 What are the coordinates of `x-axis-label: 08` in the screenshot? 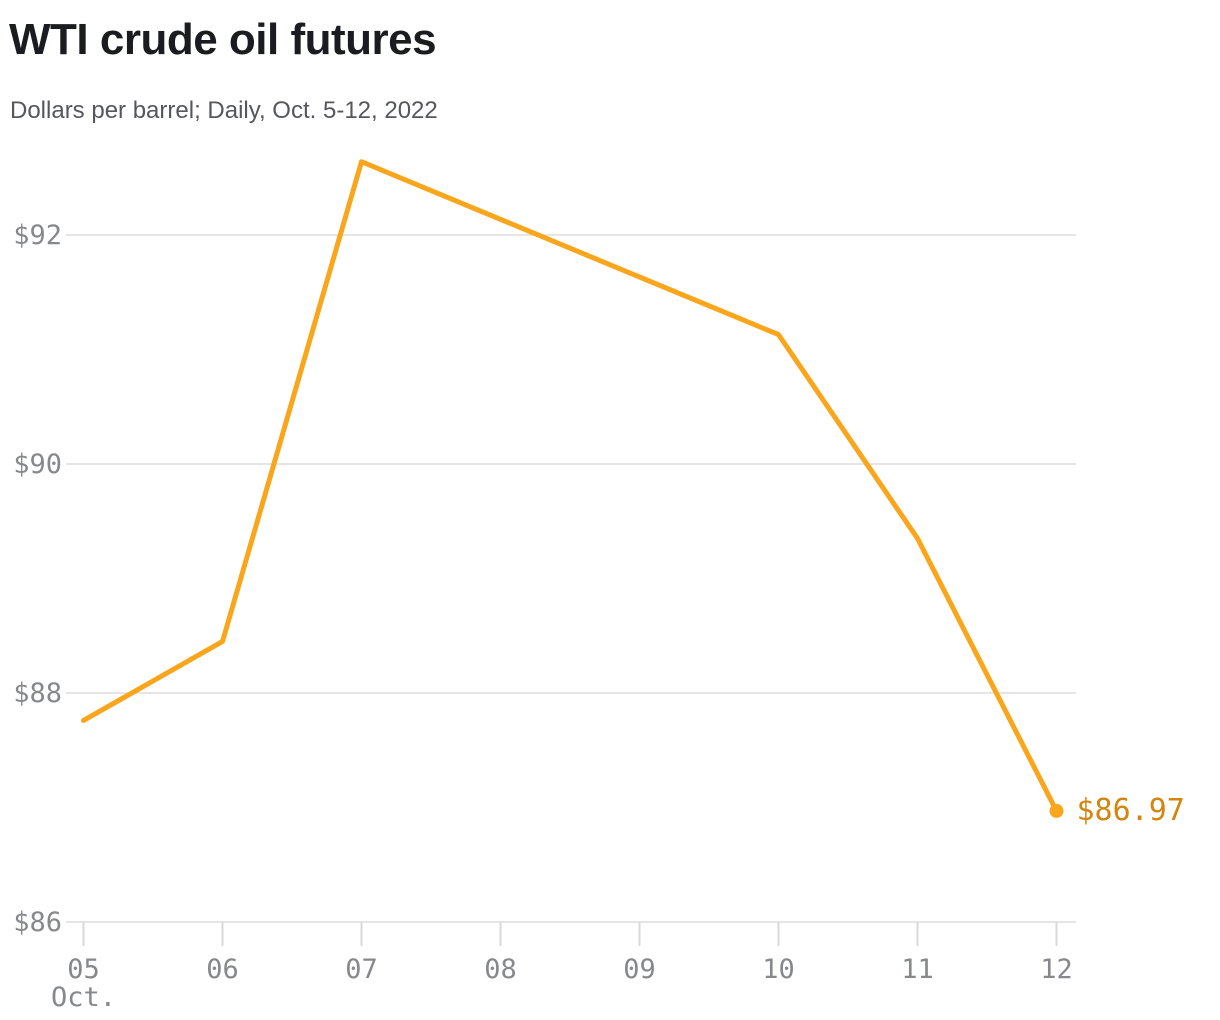 It's located at (500, 969).